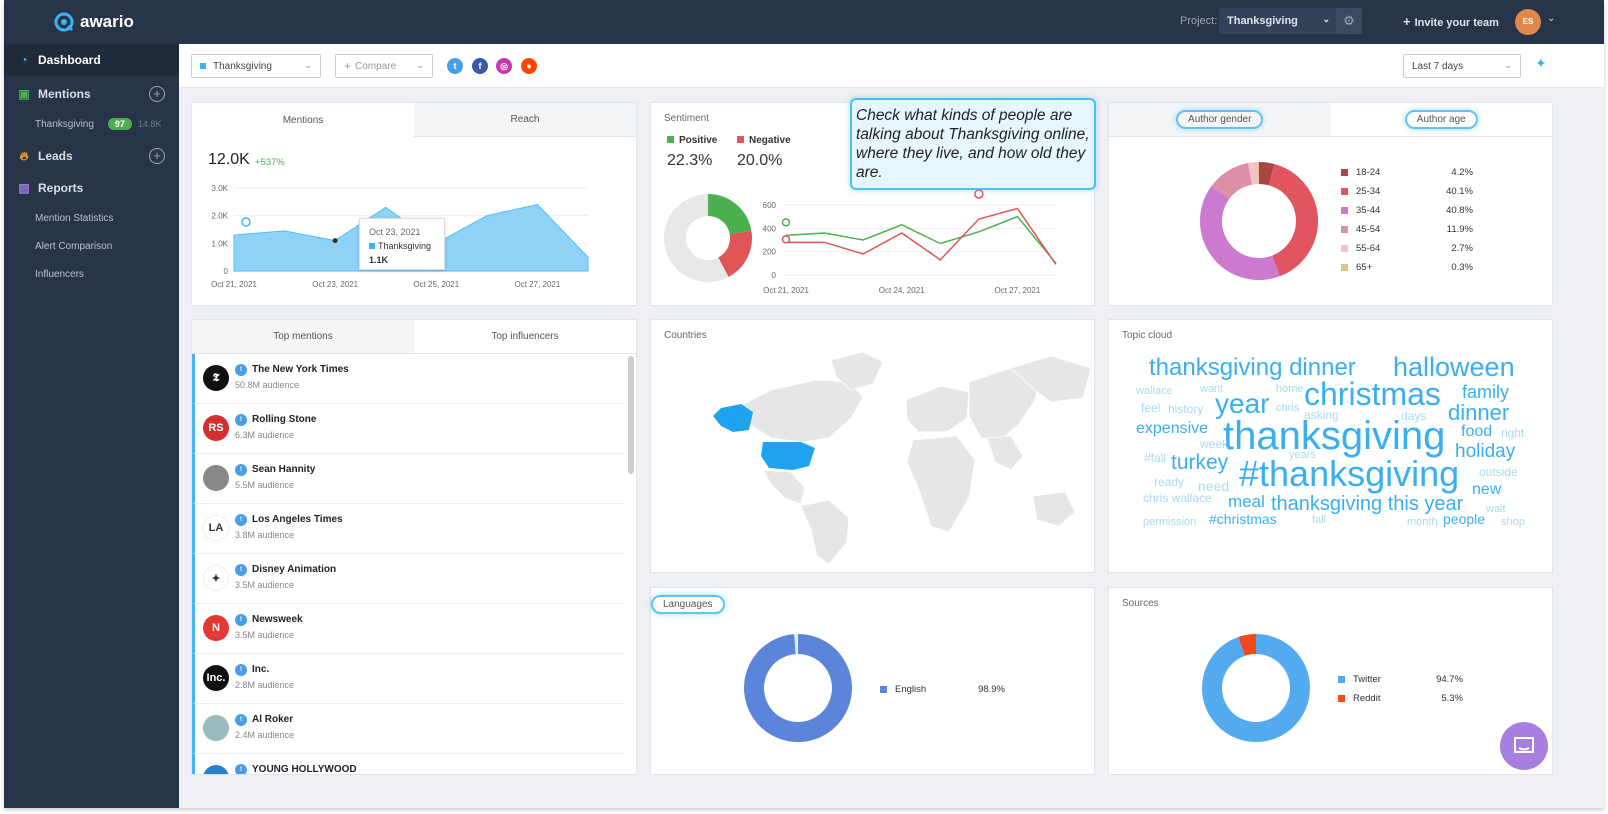  What do you see at coordinates (1464, 519) in the screenshot?
I see `topic-word: people` at bounding box center [1464, 519].